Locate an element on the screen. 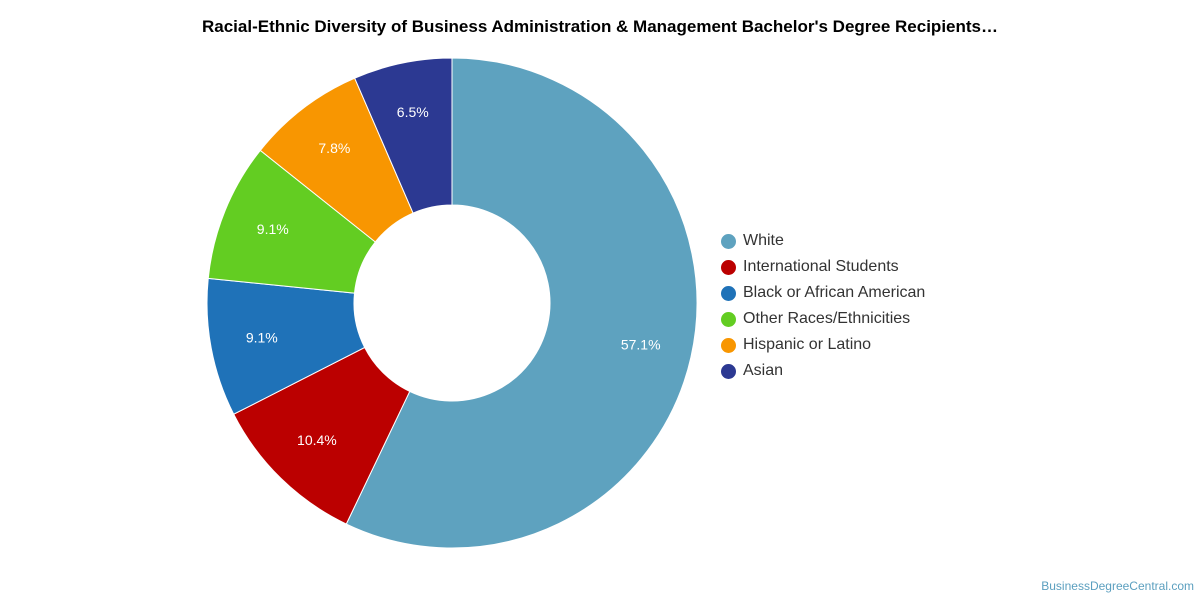 This screenshot has width=1200, height=600. legend-item-black-or-african-american: Black or African American is located at coordinates (823, 293).